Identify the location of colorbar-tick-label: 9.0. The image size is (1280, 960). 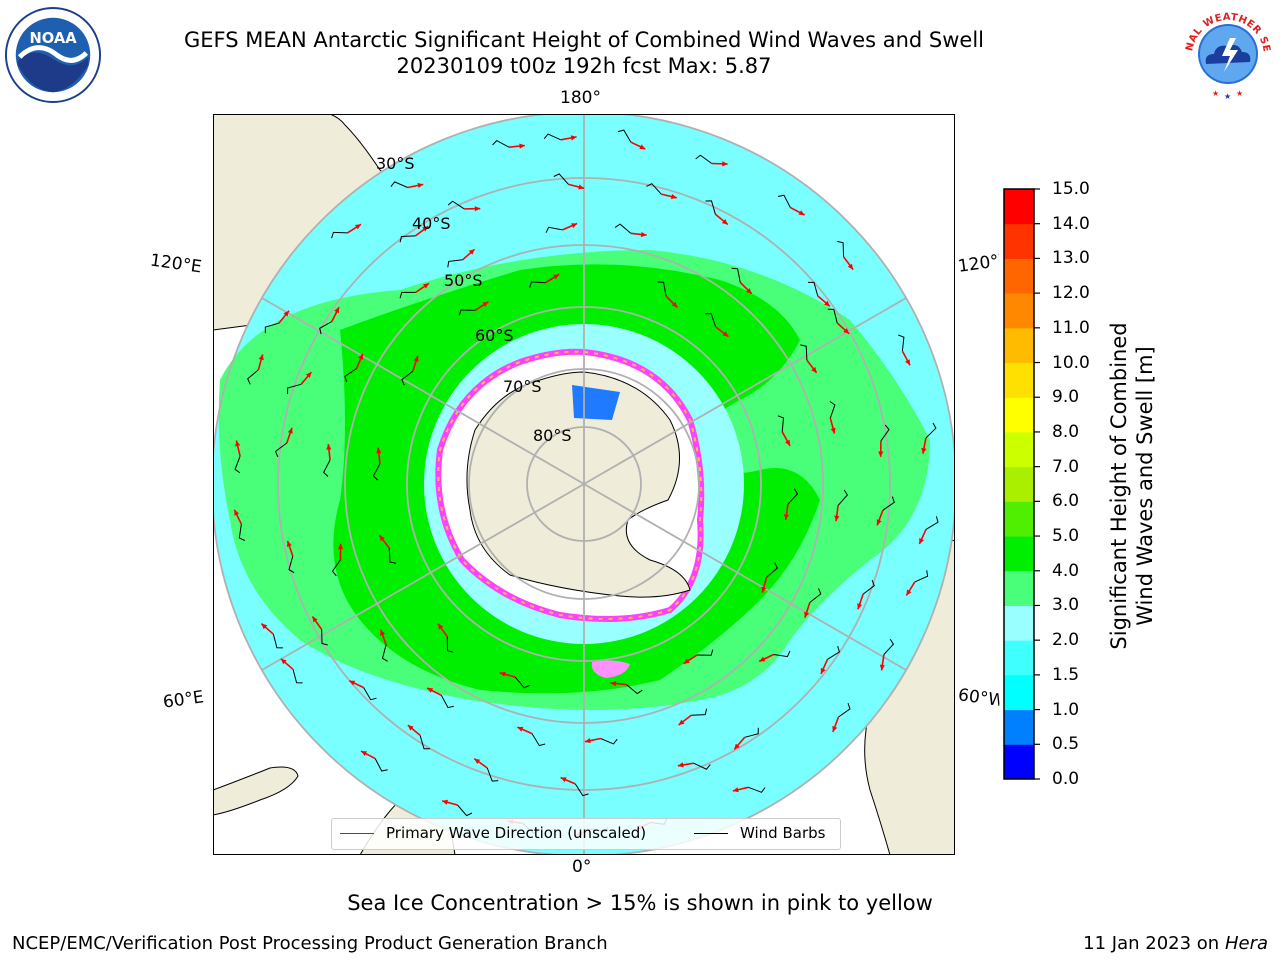
(1066, 397).